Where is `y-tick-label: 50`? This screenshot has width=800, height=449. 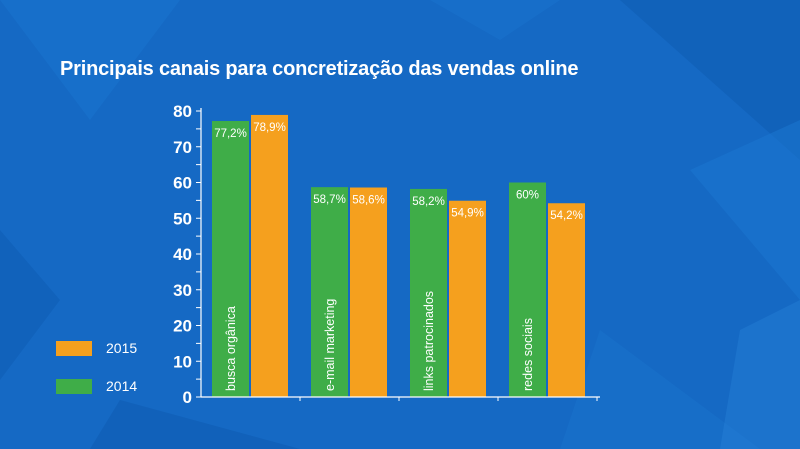 y-tick-label: 50 is located at coordinates (182, 218).